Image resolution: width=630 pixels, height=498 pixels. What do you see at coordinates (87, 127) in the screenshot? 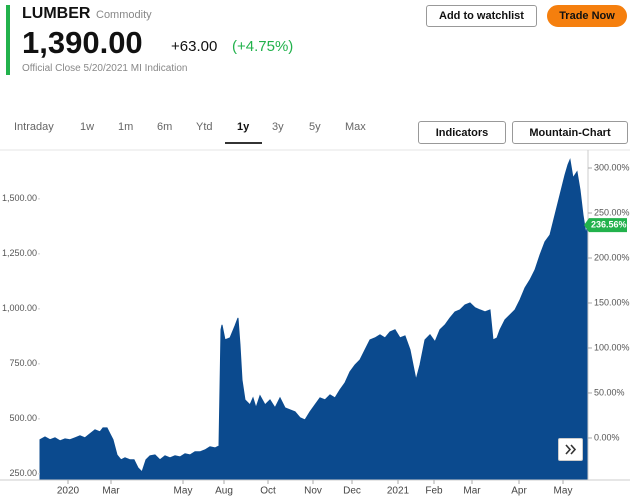
I see `range-tab: 1w` at bounding box center [87, 127].